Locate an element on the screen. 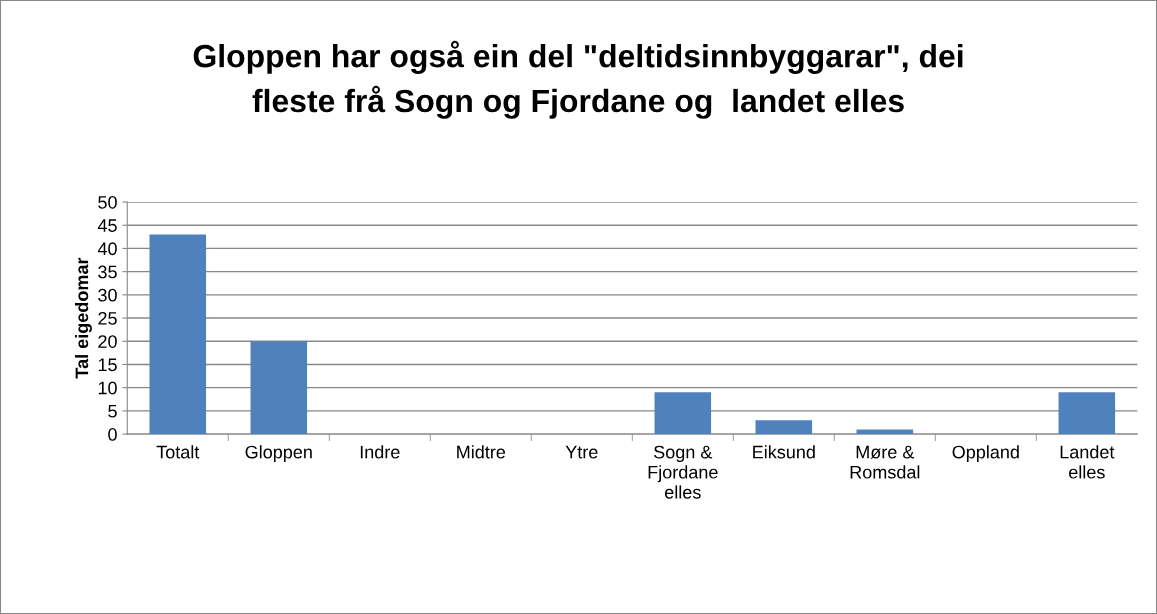  x-tick-label: Ytre is located at coordinates (581, 452).